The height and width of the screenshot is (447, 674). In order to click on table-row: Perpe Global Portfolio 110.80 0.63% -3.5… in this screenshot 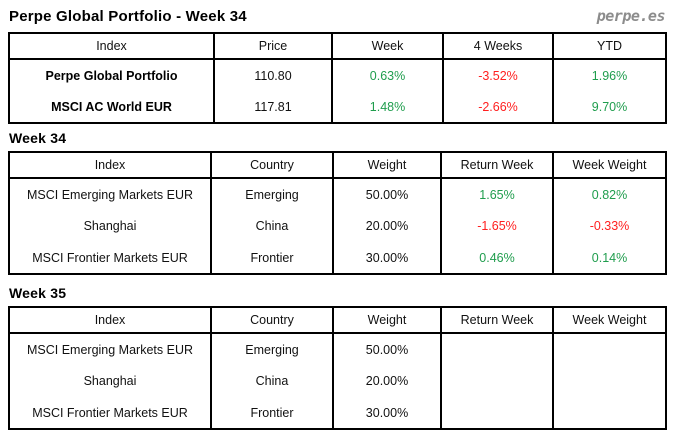, I will do `click(337, 75)`.